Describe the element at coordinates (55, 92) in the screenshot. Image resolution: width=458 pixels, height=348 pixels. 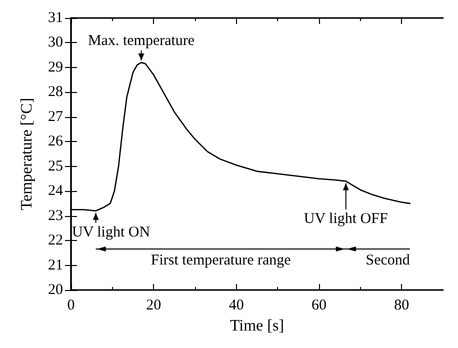
I see `y-tick-label: 28` at that location.